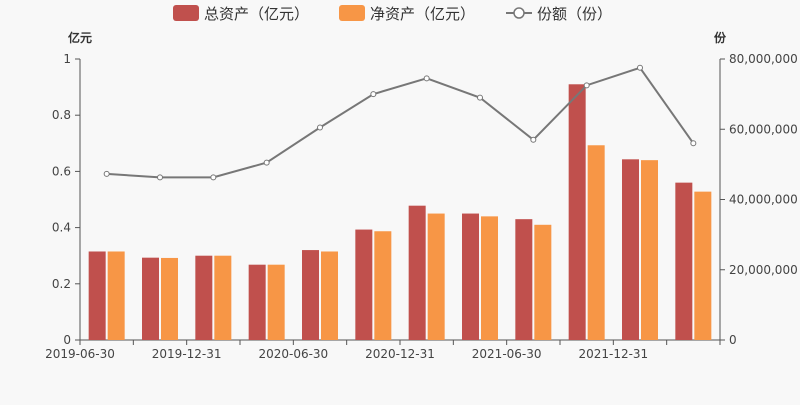  I want to click on y-right-tick-label: 40,000,000, so click(763, 200).